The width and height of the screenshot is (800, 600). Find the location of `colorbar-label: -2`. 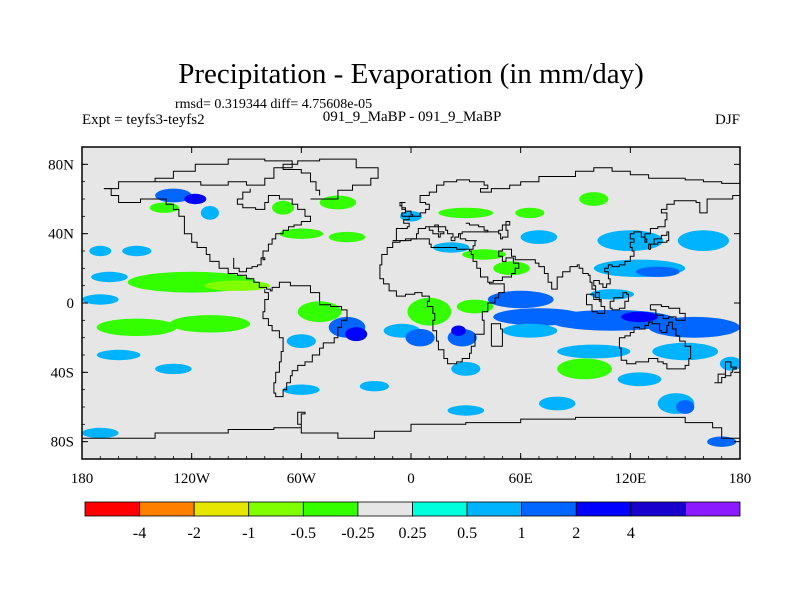

colorbar-label: -2 is located at coordinates (194, 533).